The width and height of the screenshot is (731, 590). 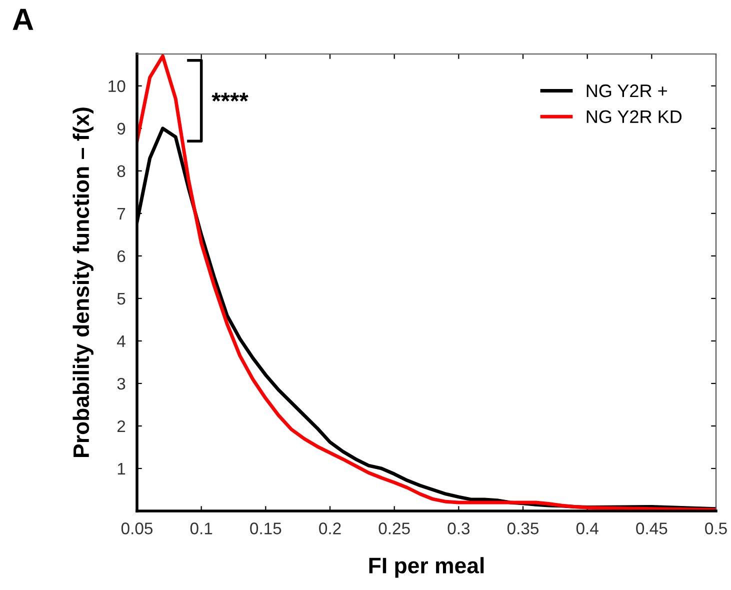 What do you see at coordinates (330, 528) in the screenshot?
I see `x-tick-label: 0.2` at bounding box center [330, 528].